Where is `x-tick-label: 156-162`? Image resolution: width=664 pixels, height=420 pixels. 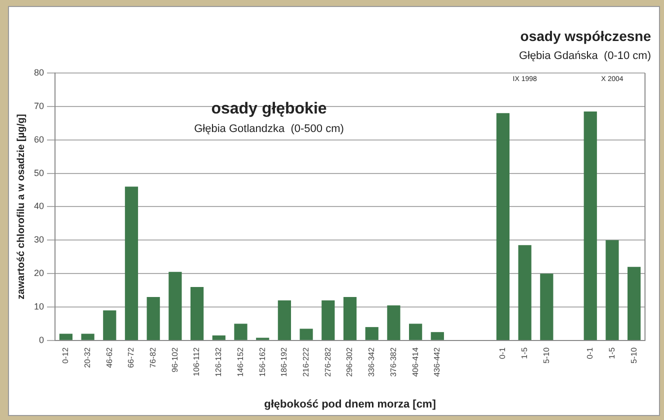
x-tick-label: 156-162 is located at coordinates (262, 361).